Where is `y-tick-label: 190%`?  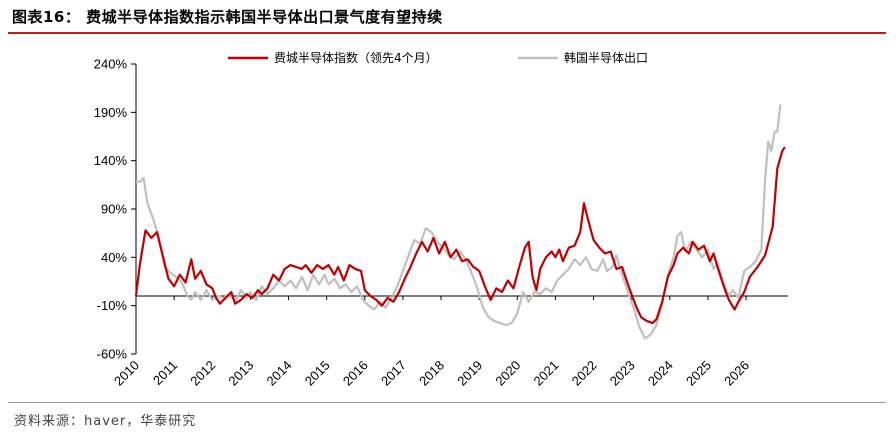
y-tick-label: 190% is located at coordinates (111, 112).